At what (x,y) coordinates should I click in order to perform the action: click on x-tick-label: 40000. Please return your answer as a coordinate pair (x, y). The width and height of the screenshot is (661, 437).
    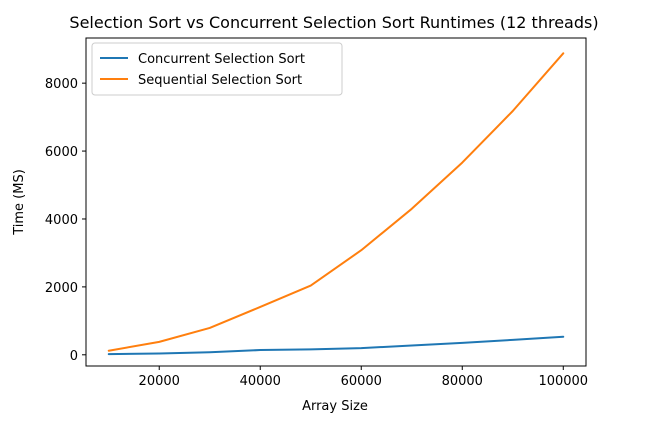
    Looking at the image, I should click on (260, 381).